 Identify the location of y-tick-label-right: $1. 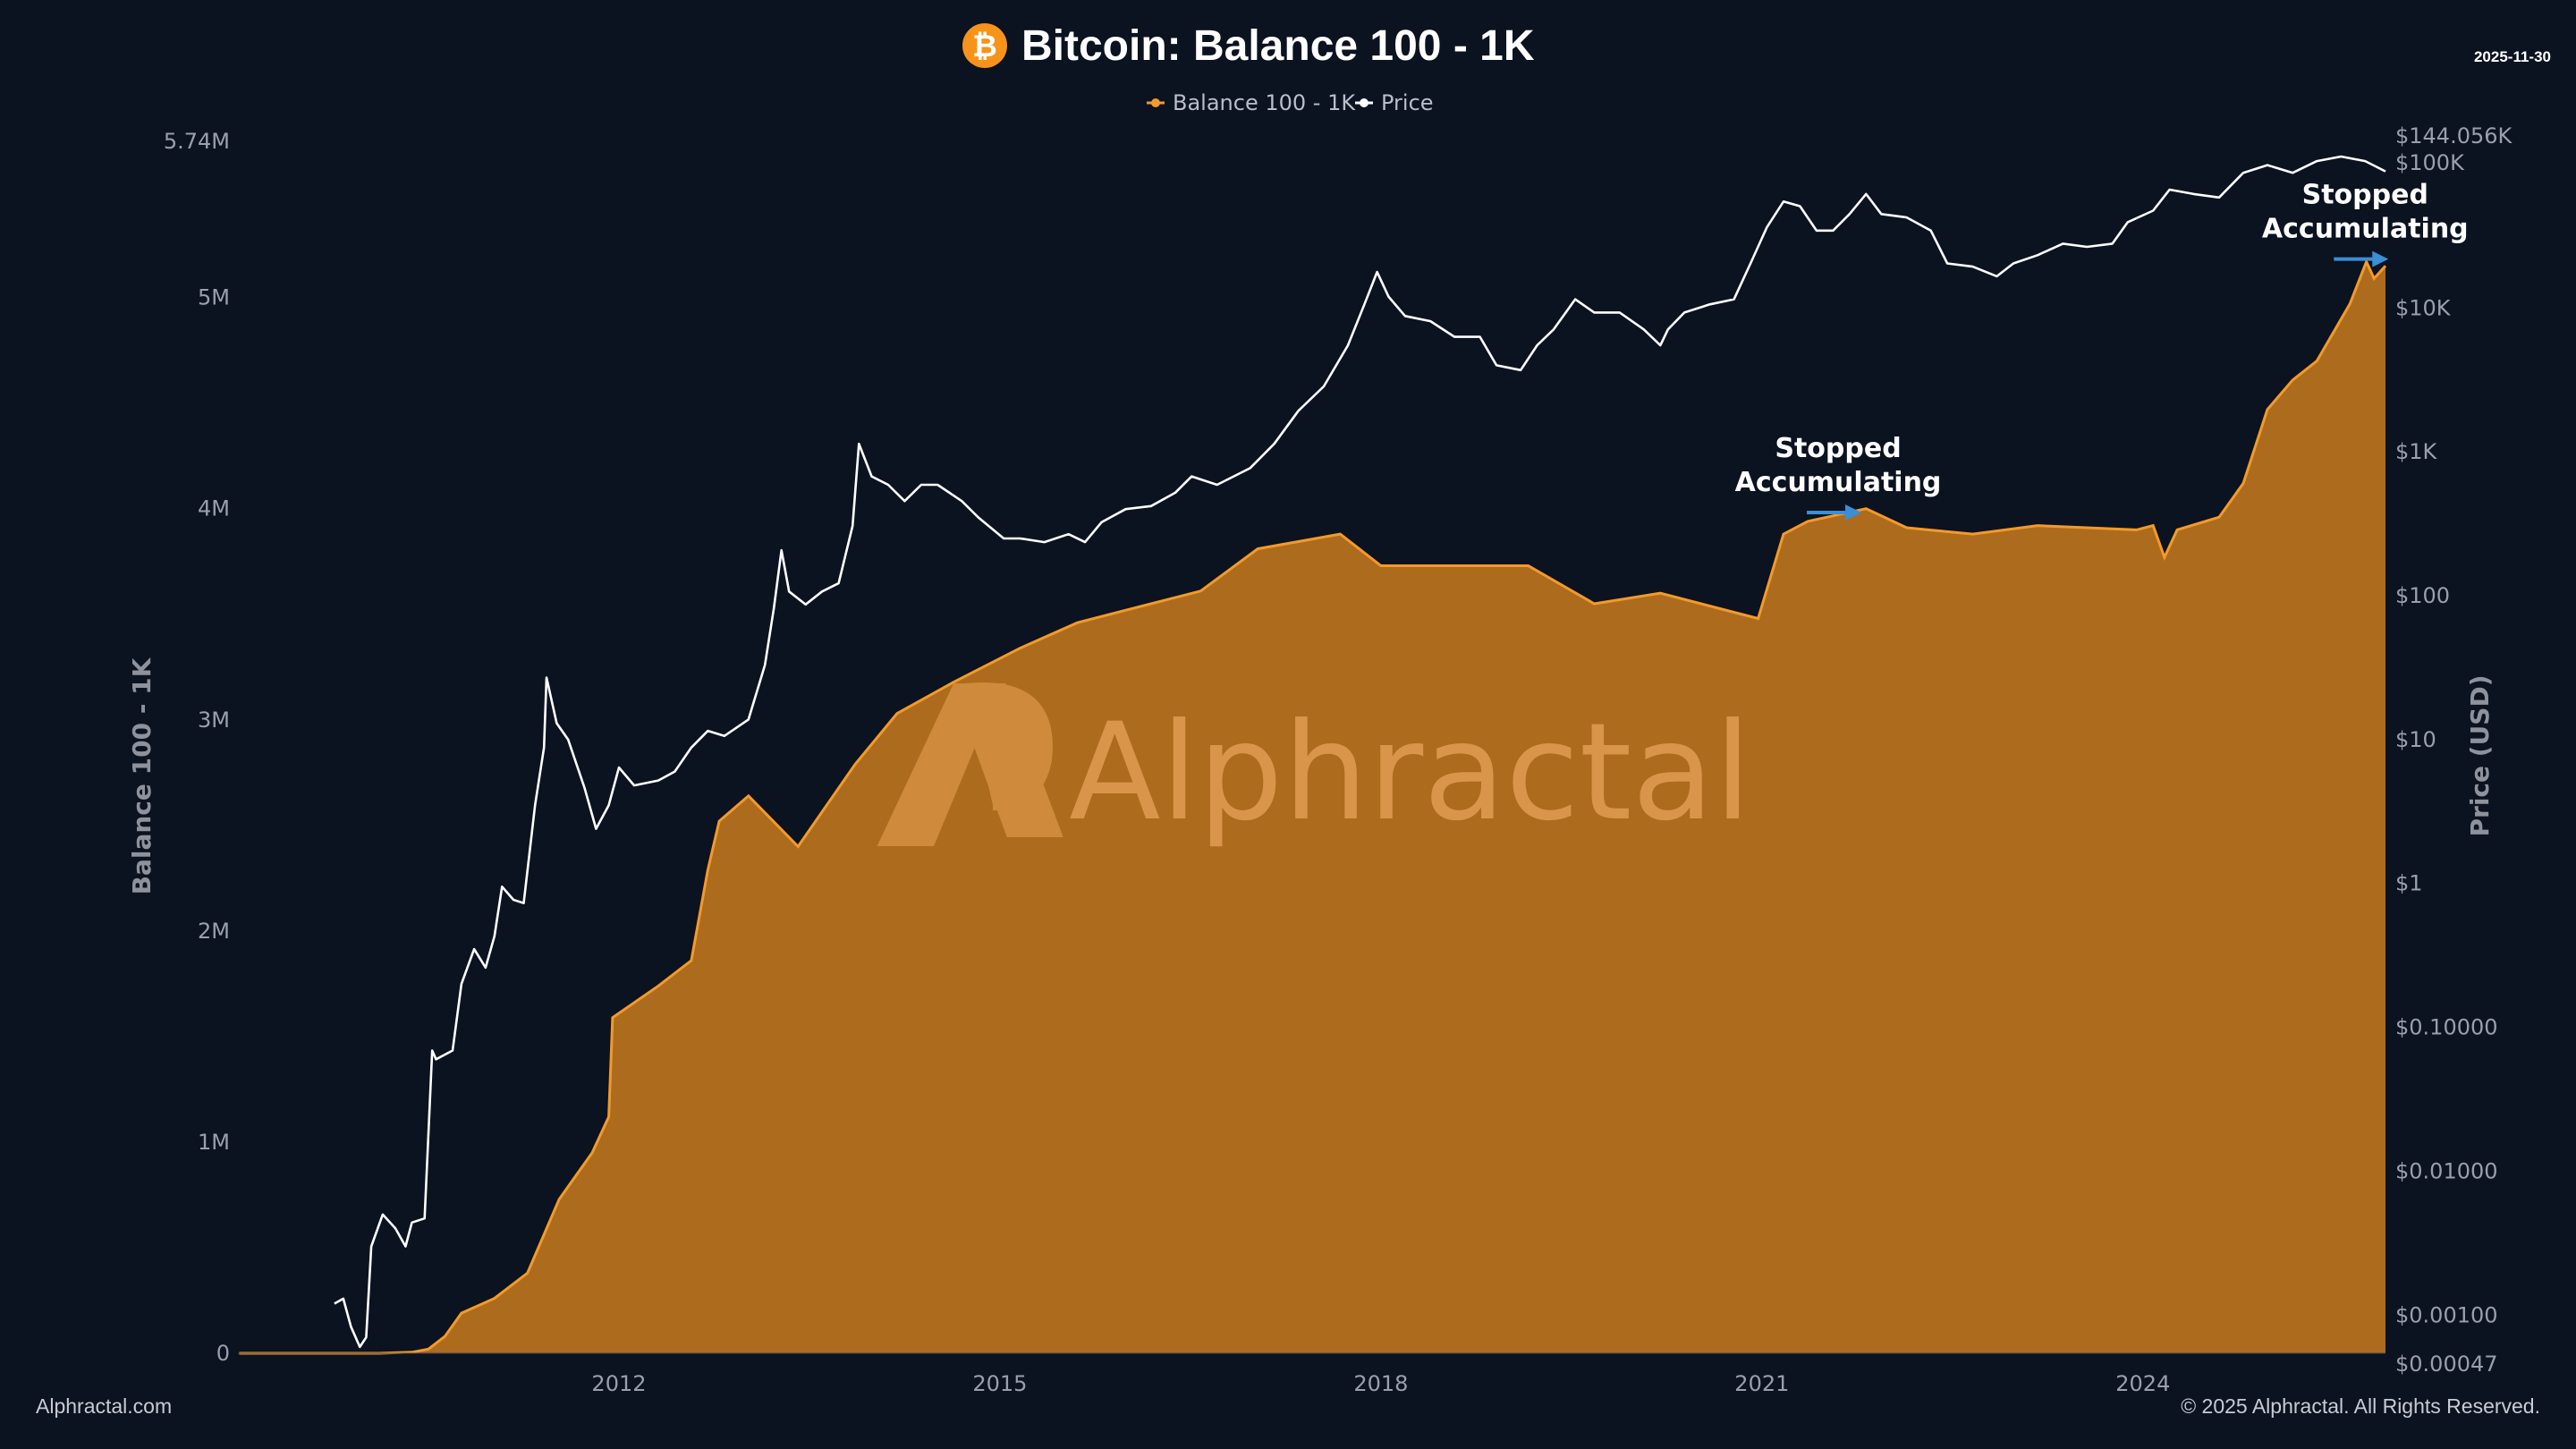
(2409, 883).